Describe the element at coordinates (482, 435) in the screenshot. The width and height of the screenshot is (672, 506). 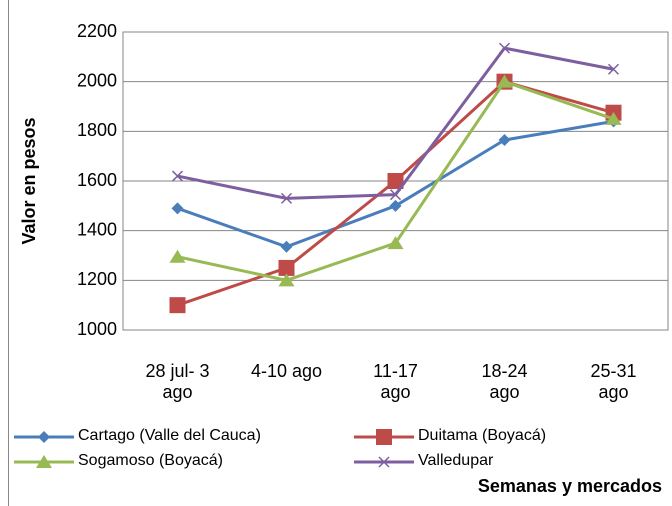
I see `legend-label: Duitama (Boyacá)` at that location.